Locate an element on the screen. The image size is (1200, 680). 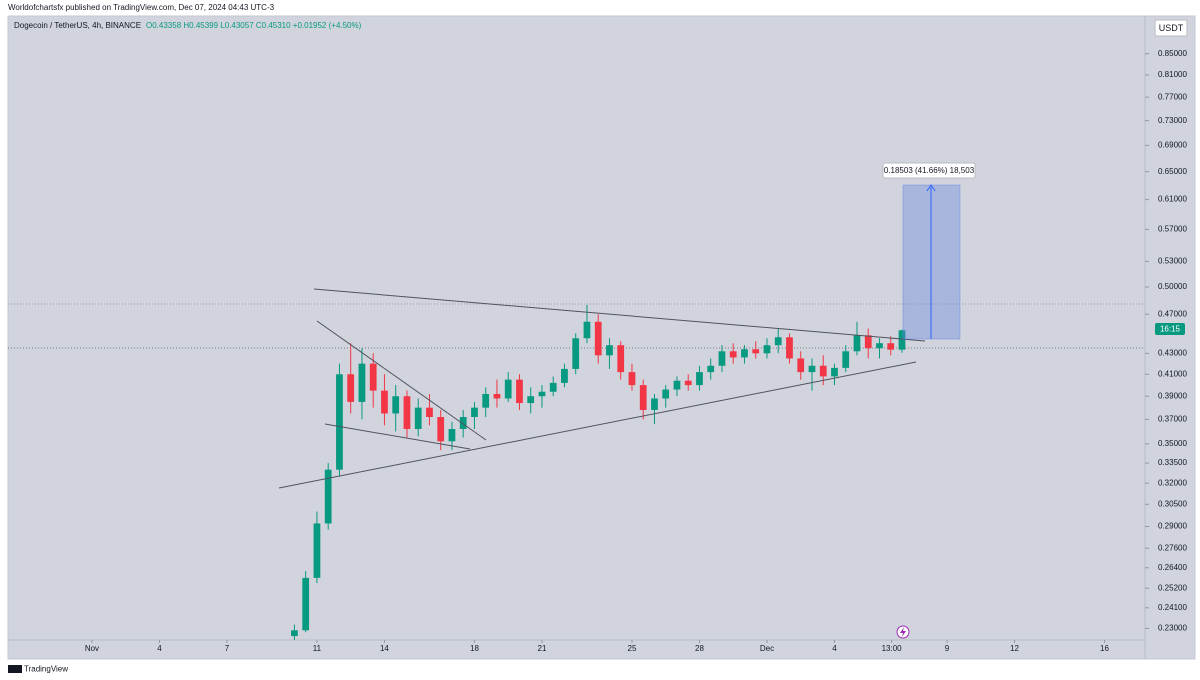
y-tick-label: 0.35000 is located at coordinates (1172, 443).